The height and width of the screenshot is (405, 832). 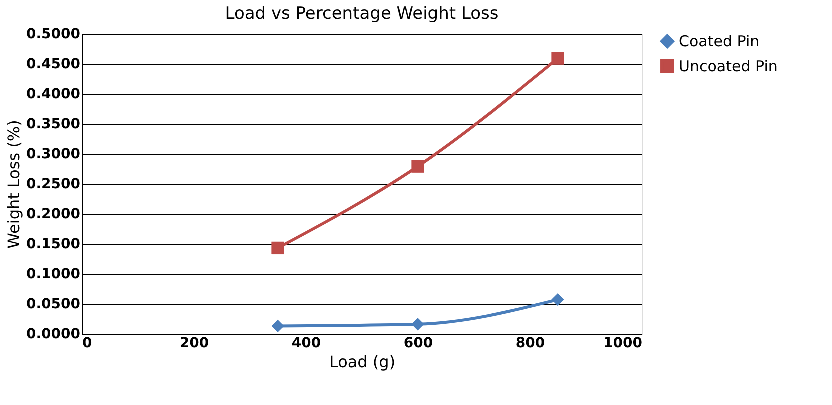 What do you see at coordinates (362, 362) in the screenshot?
I see `x-axis-title: Load (g)` at bounding box center [362, 362].